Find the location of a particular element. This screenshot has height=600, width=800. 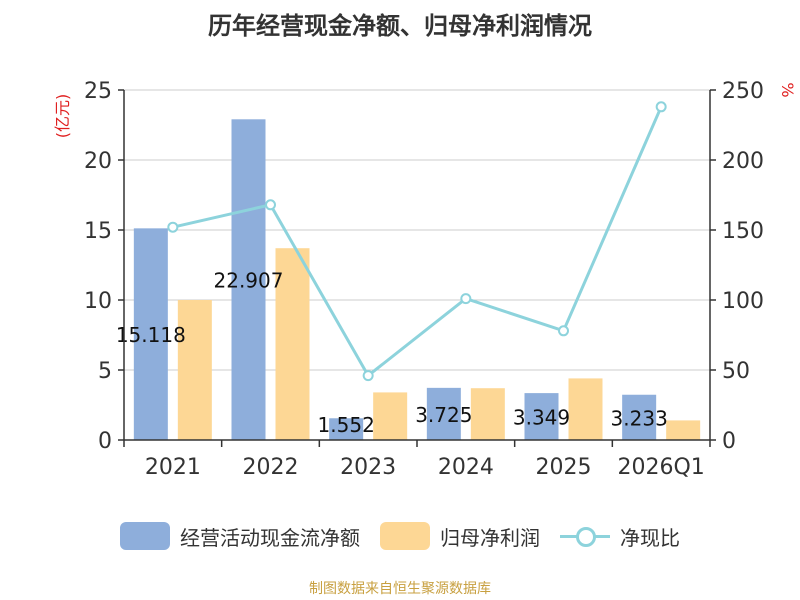

legend-swatch-ratio is located at coordinates (585, 536).